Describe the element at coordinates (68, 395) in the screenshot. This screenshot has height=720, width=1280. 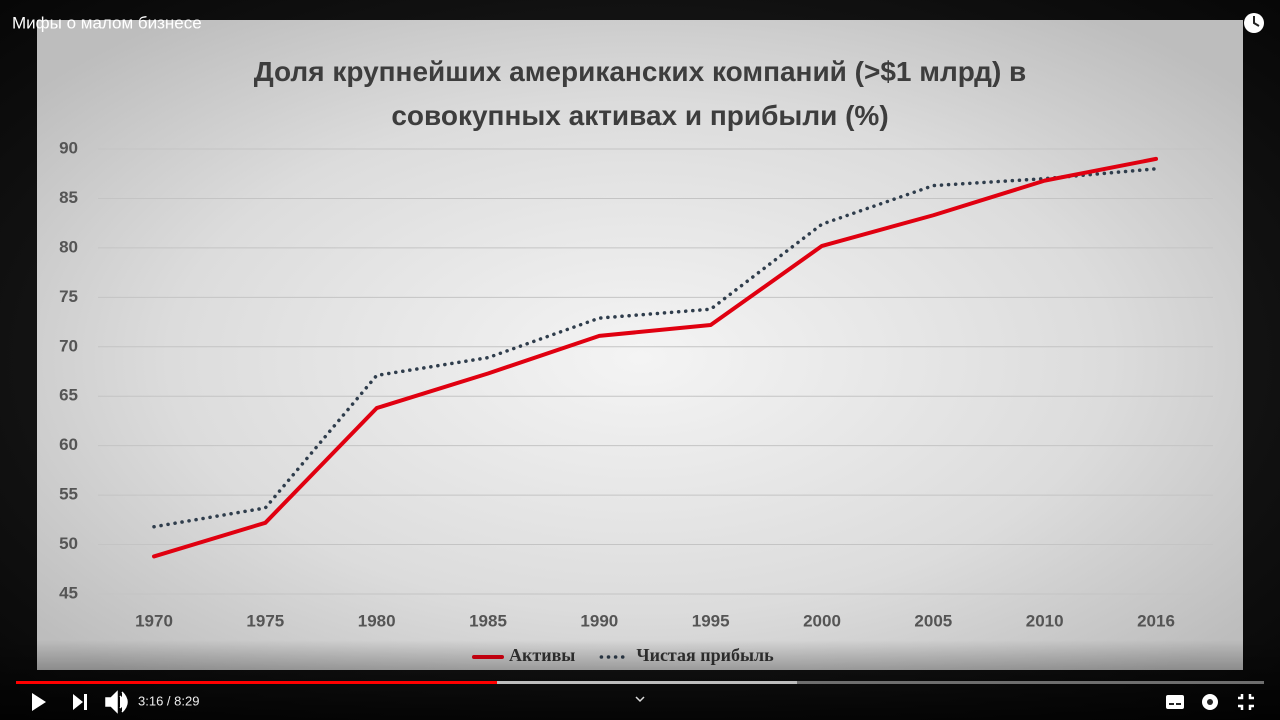
I see `y-tick-label: 65` at that location.